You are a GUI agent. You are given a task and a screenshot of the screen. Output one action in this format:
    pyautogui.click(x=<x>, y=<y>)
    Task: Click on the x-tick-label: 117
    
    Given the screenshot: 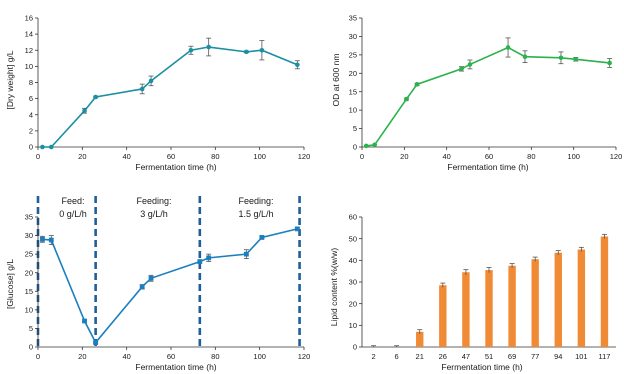 What is the action you would take?
    pyautogui.click(x=604, y=356)
    